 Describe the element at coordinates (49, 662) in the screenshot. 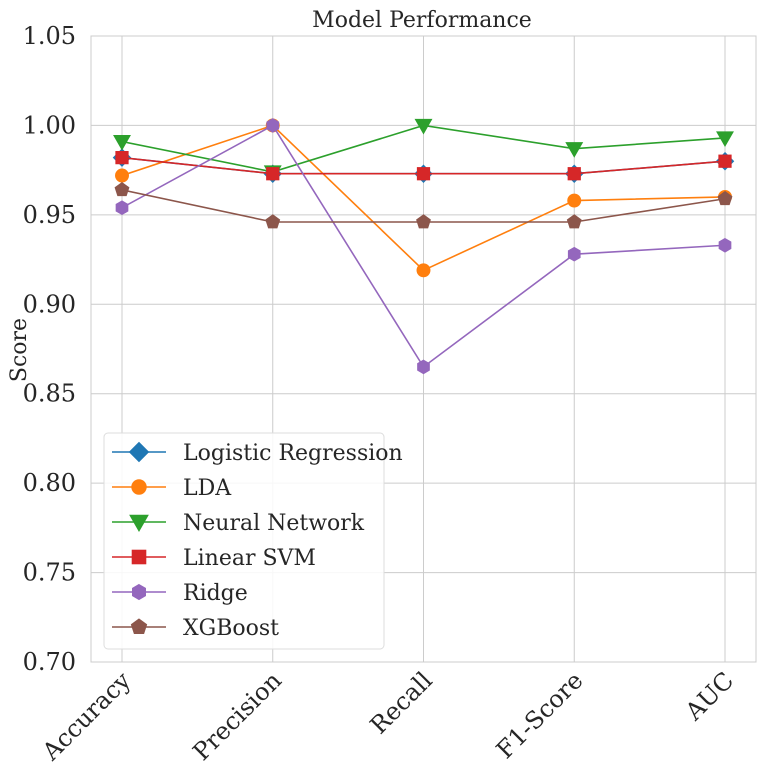

I see `y-tick-label: 0.70` at that location.